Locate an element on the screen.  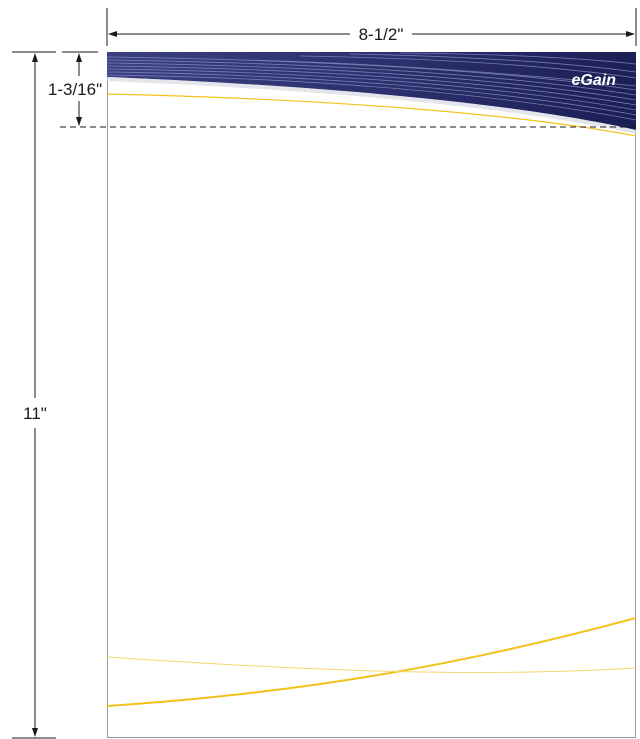
header-band-shadow is located at coordinates (371, 105).